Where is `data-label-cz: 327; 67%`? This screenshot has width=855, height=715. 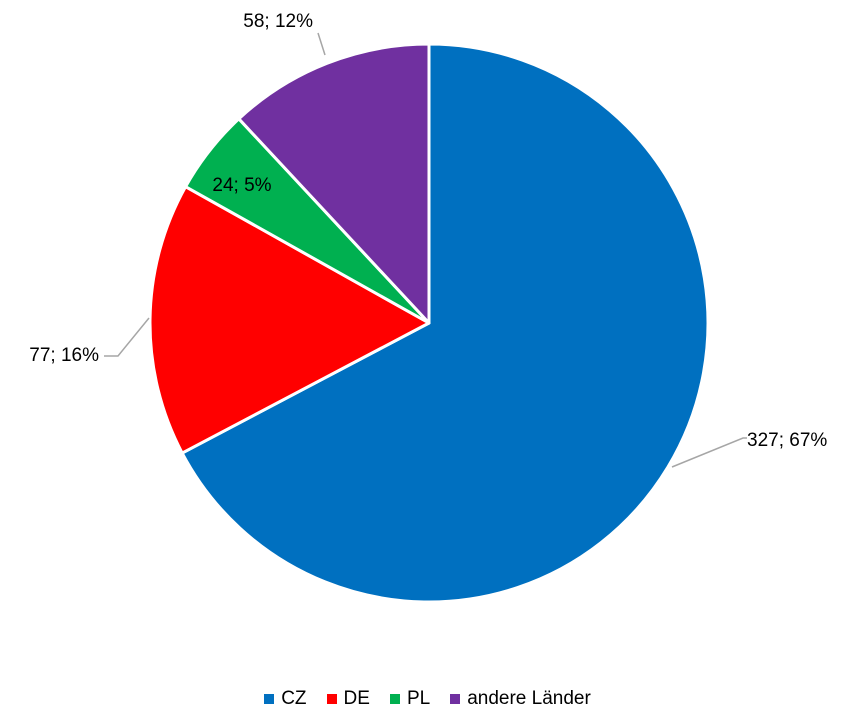 data-label-cz: 327; 67% is located at coordinates (787, 440).